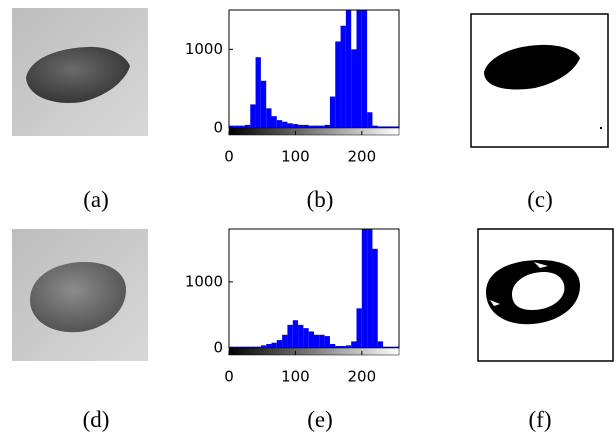 This screenshot has width=616, height=438. What do you see at coordinates (540, 199) in the screenshot?
I see `panel-label: (c)` at bounding box center [540, 199].